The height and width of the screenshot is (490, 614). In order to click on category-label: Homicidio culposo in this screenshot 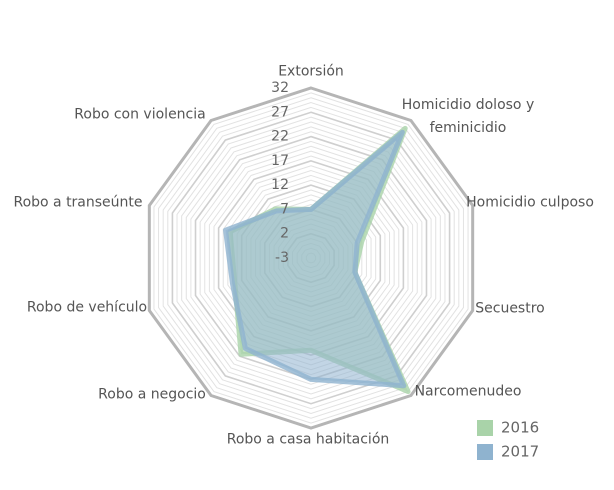, I will do `click(530, 202)`.